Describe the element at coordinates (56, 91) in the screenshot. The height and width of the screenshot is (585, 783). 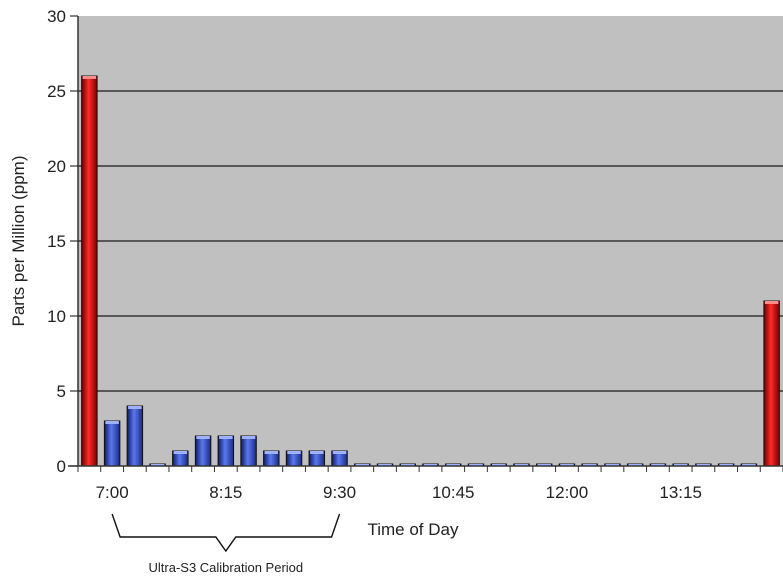
I see `y-tick-label: 25` at that location.